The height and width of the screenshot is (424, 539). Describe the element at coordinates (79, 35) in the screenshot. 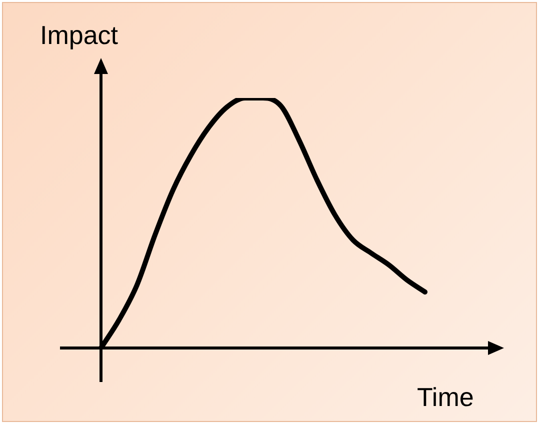

I see `y-axis-title: Impact` at that location.